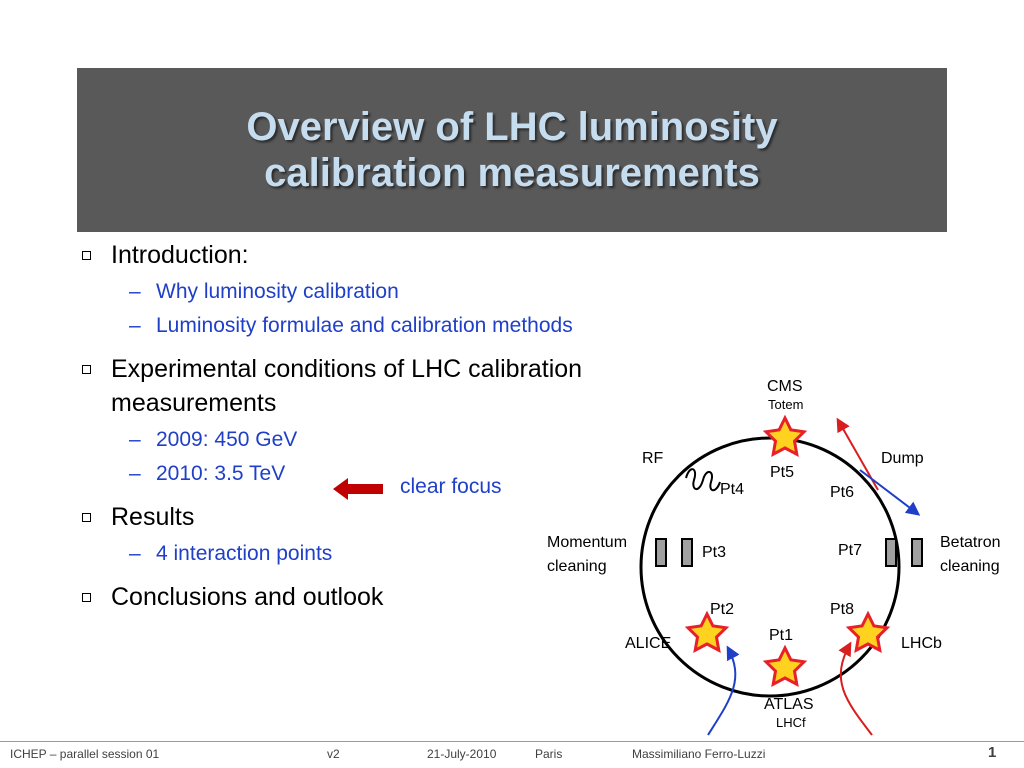  Describe the element at coordinates (587, 542) in the screenshot. I see `momentum-label-line-1: Momentum` at that location.